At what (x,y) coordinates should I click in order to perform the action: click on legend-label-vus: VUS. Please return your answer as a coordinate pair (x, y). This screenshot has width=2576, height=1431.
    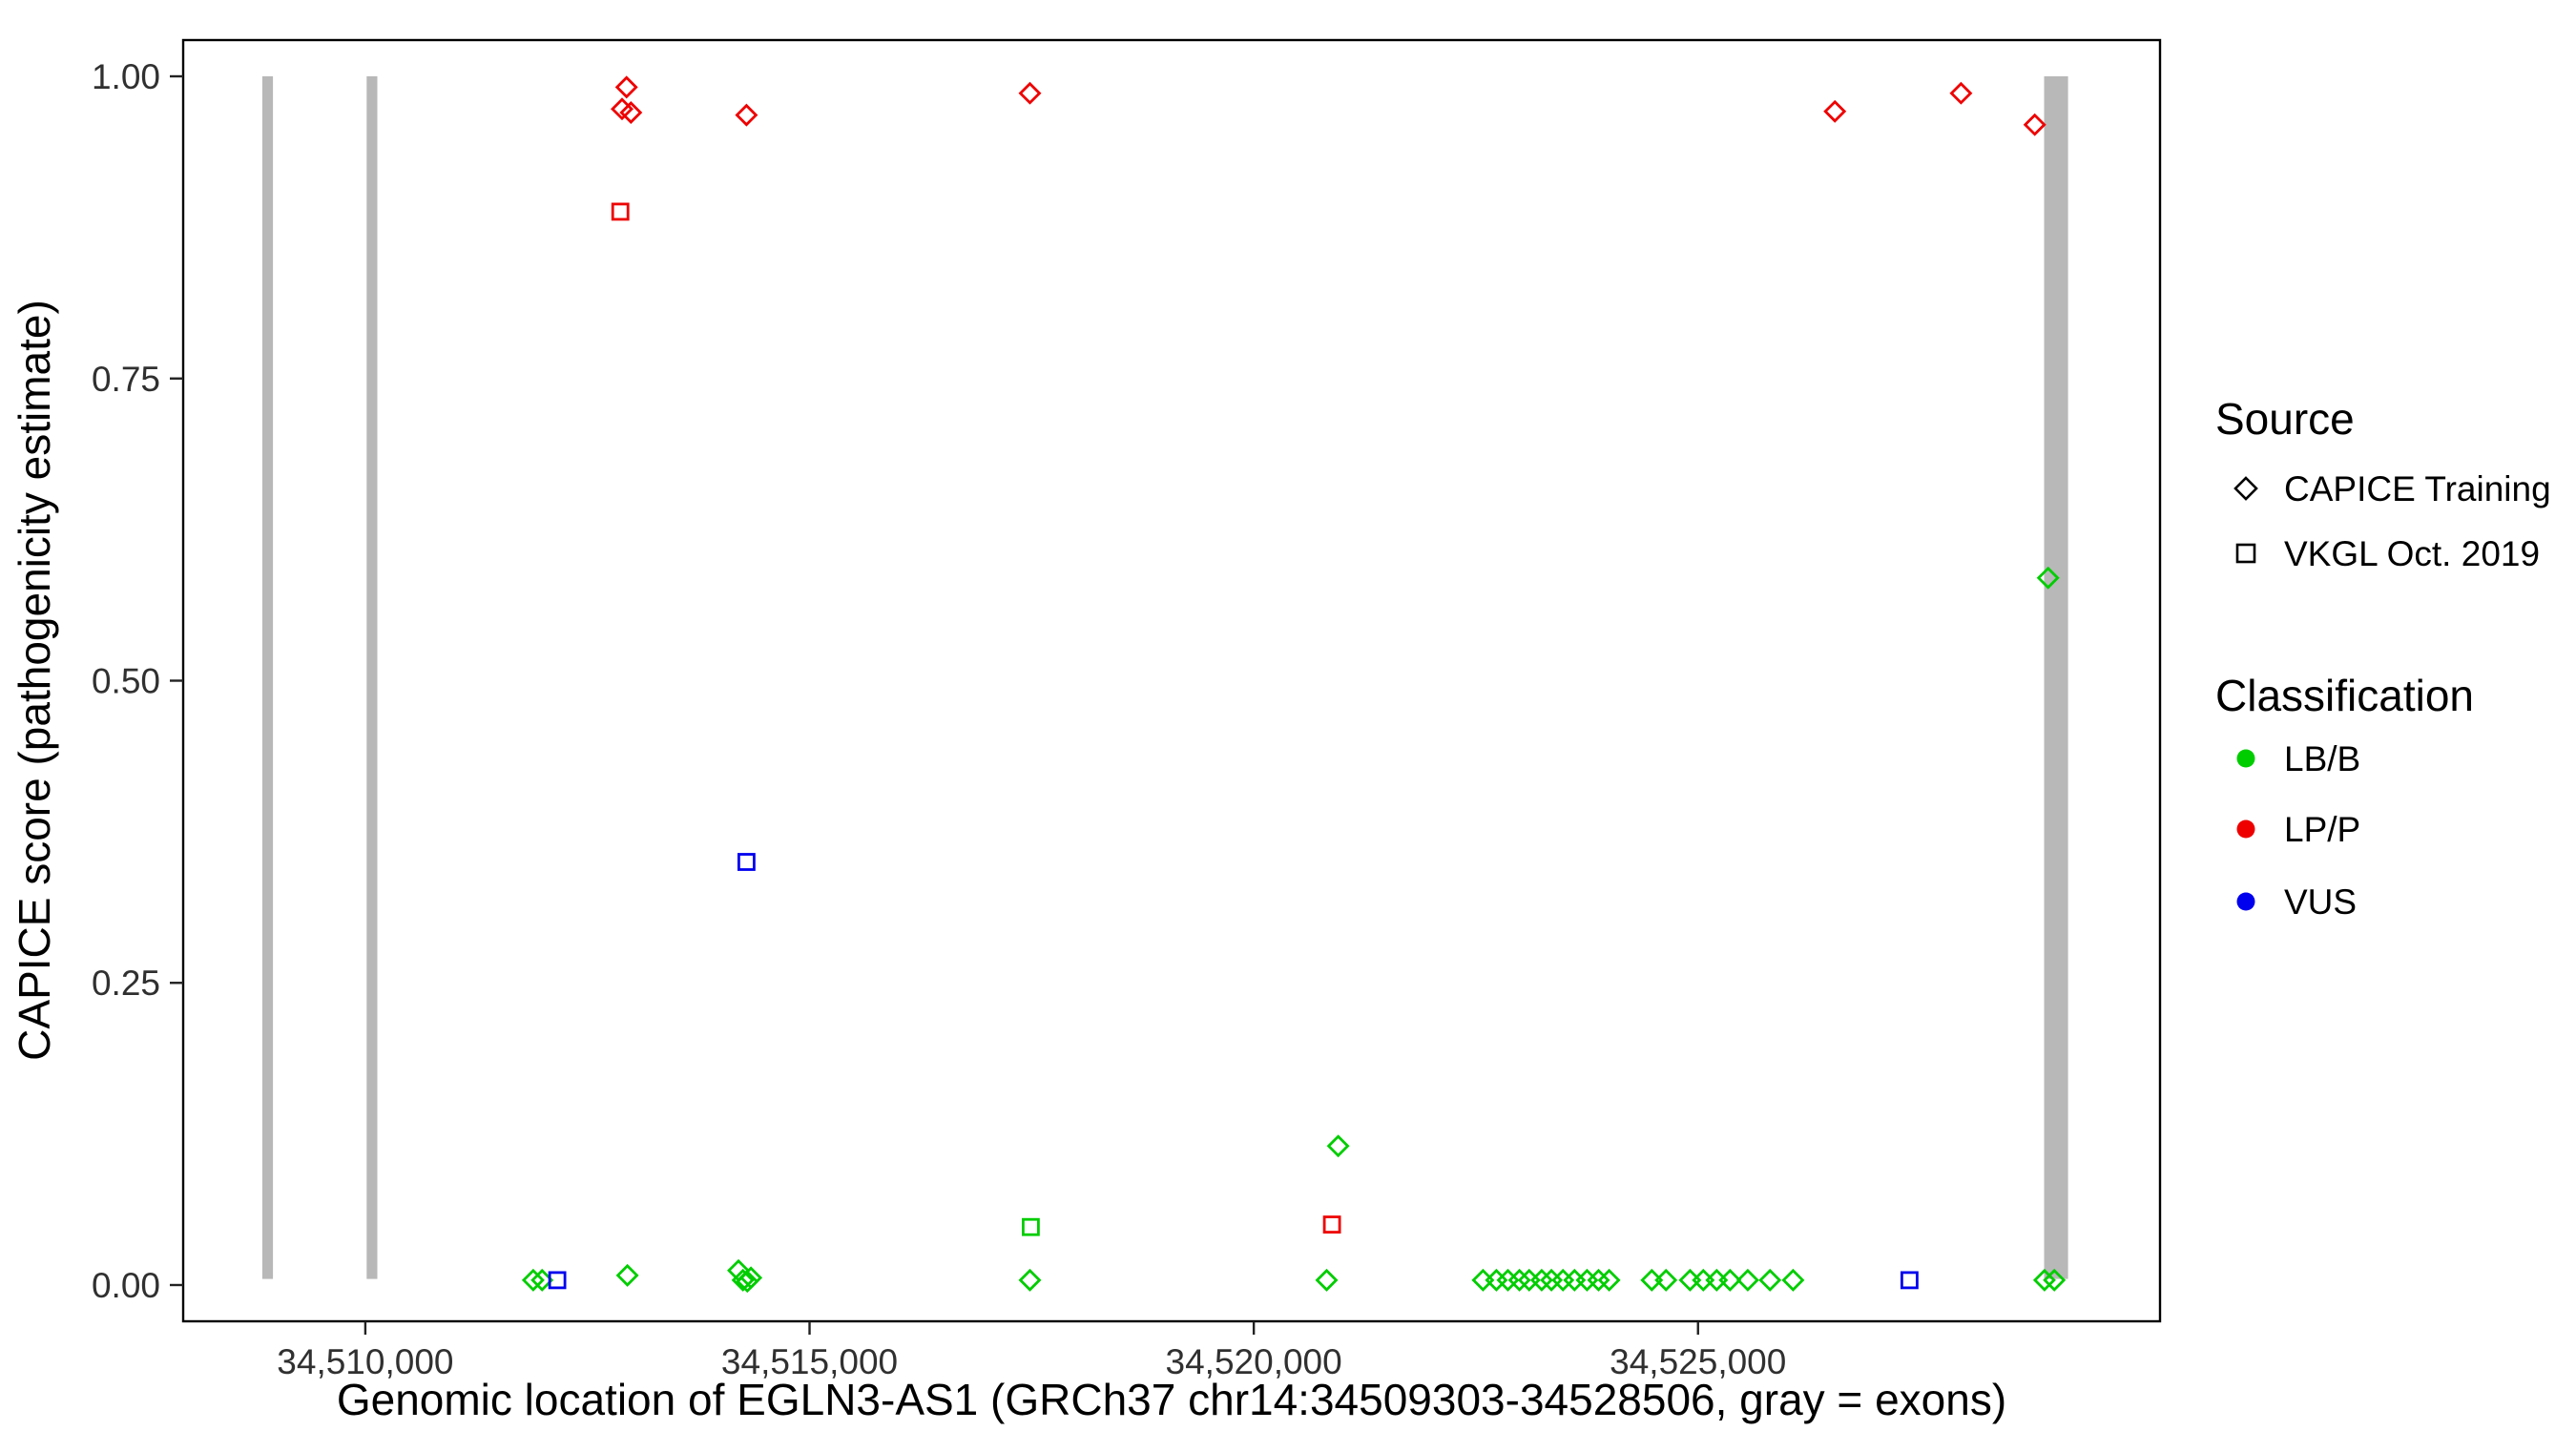
    Looking at the image, I should click on (2320, 902).